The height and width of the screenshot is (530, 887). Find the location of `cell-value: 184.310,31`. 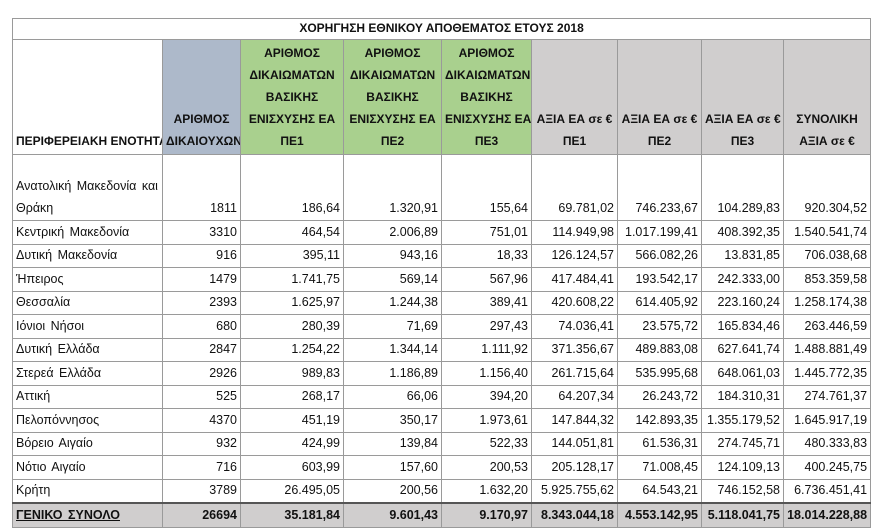

cell-value: 184.310,31 is located at coordinates (742, 396).